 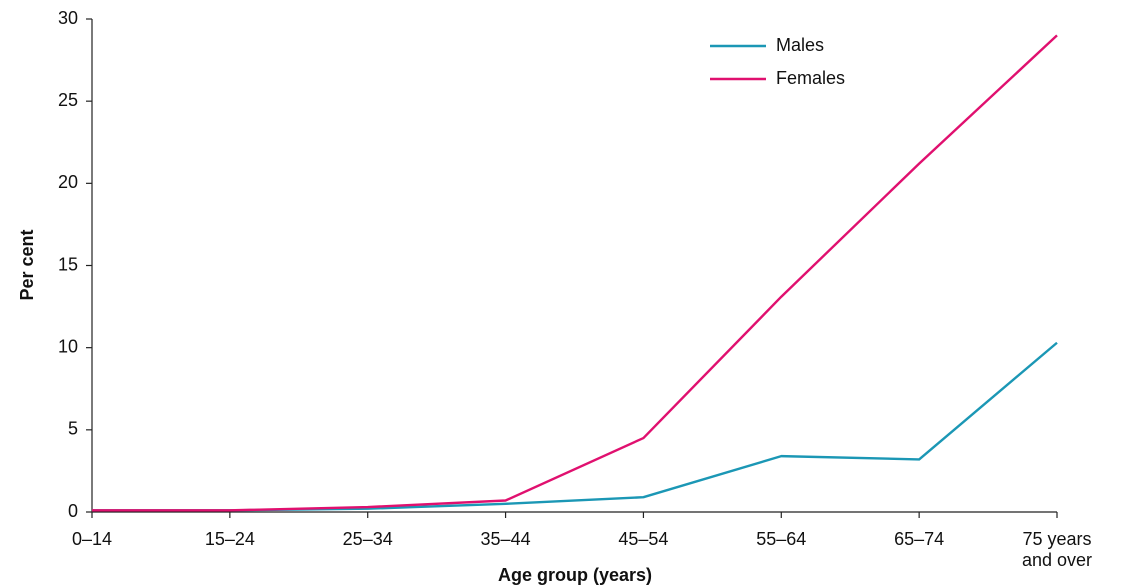 What do you see at coordinates (68, 346) in the screenshot?
I see `y-tick-label: 10` at bounding box center [68, 346].